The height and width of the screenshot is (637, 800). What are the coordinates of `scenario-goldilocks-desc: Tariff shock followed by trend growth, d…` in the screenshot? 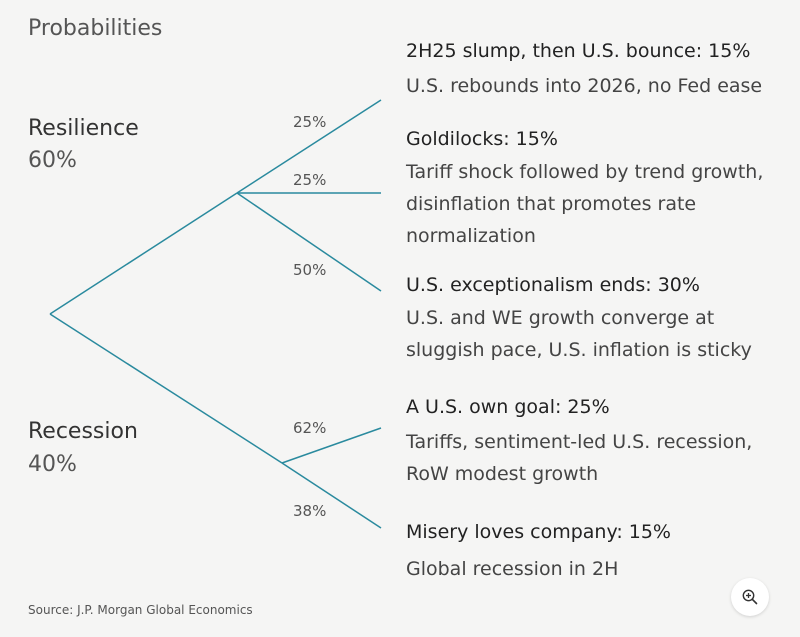 It's located at (585, 204).